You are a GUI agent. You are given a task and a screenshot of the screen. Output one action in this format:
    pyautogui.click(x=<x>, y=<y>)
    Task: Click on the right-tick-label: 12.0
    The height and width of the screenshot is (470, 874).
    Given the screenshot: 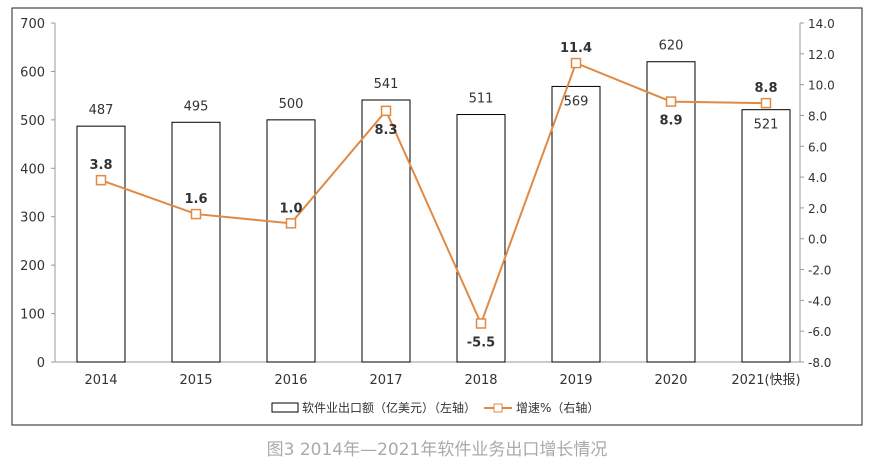 What is the action you would take?
    pyautogui.click(x=821, y=55)
    